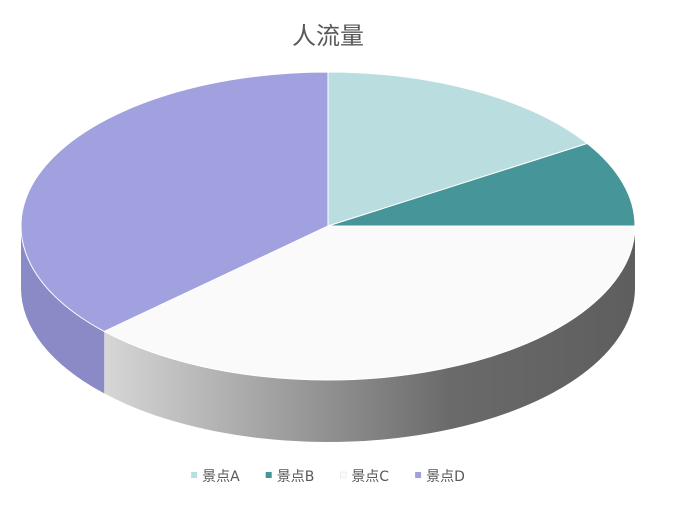 Image resolution: width=693 pixels, height=522 pixels. I want to click on legend-item-1: 景点A, so click(215, 477).